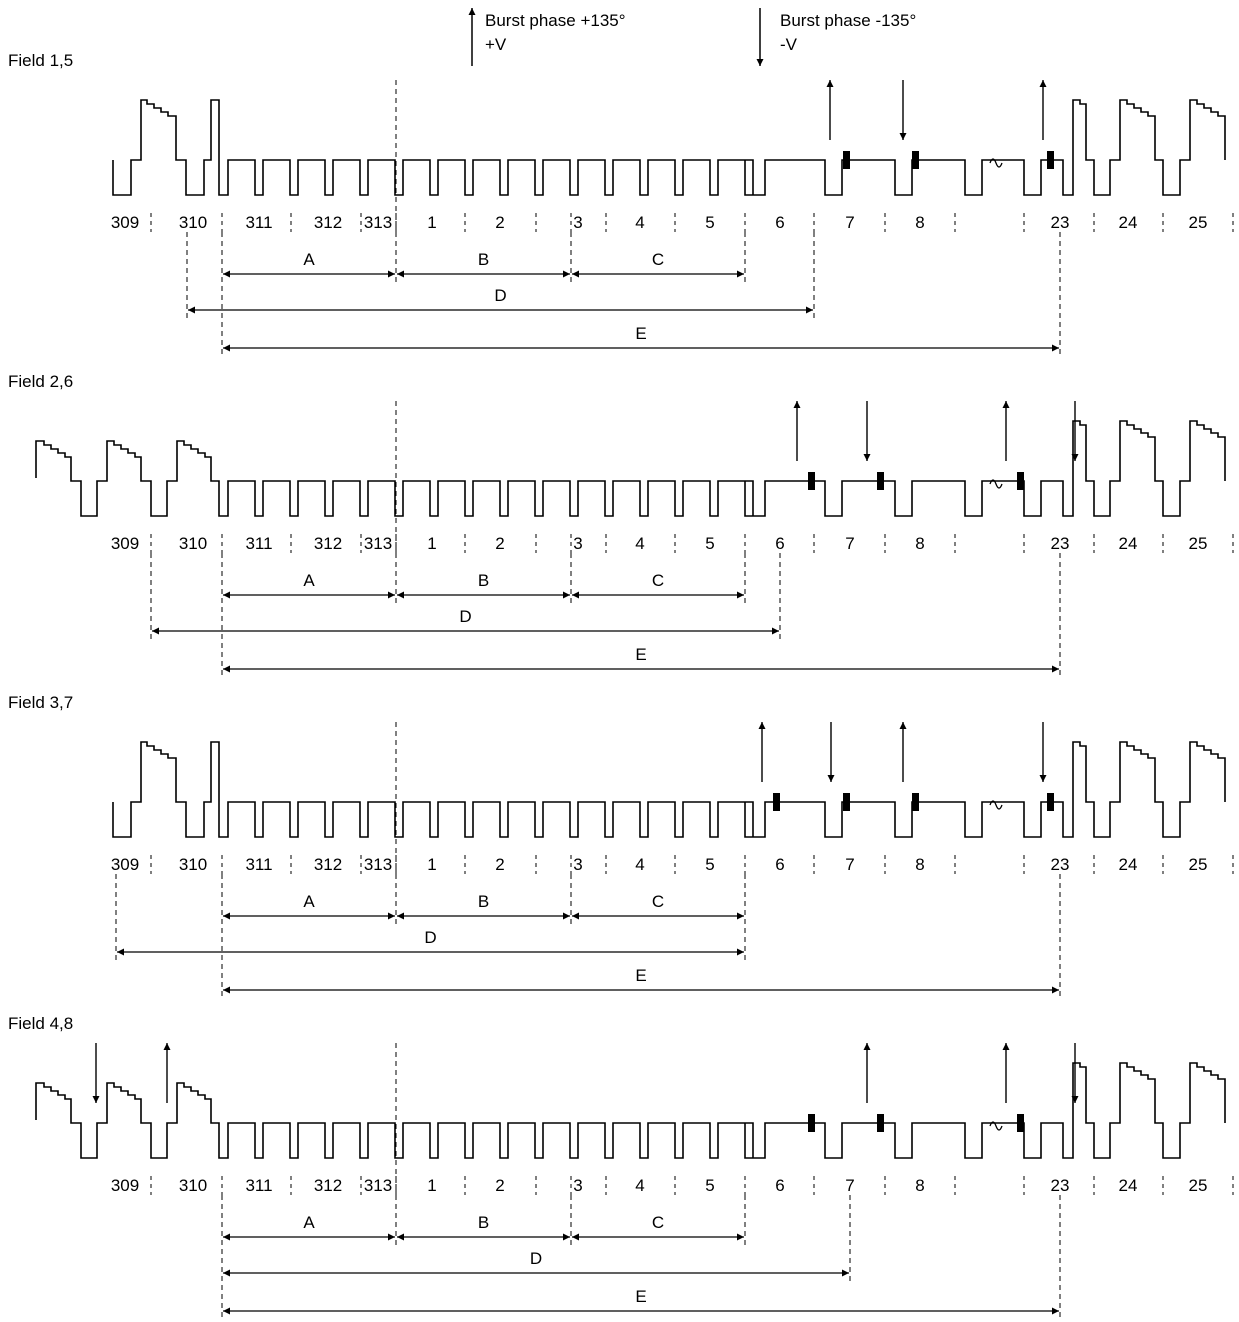 Image resolution: width=1239 pixels, height=1322 pixels. What do you see at coordinates (40, 1023) in the screenshot?
I see `field-label: Field 4,8` at bounding box center [40, 1023].